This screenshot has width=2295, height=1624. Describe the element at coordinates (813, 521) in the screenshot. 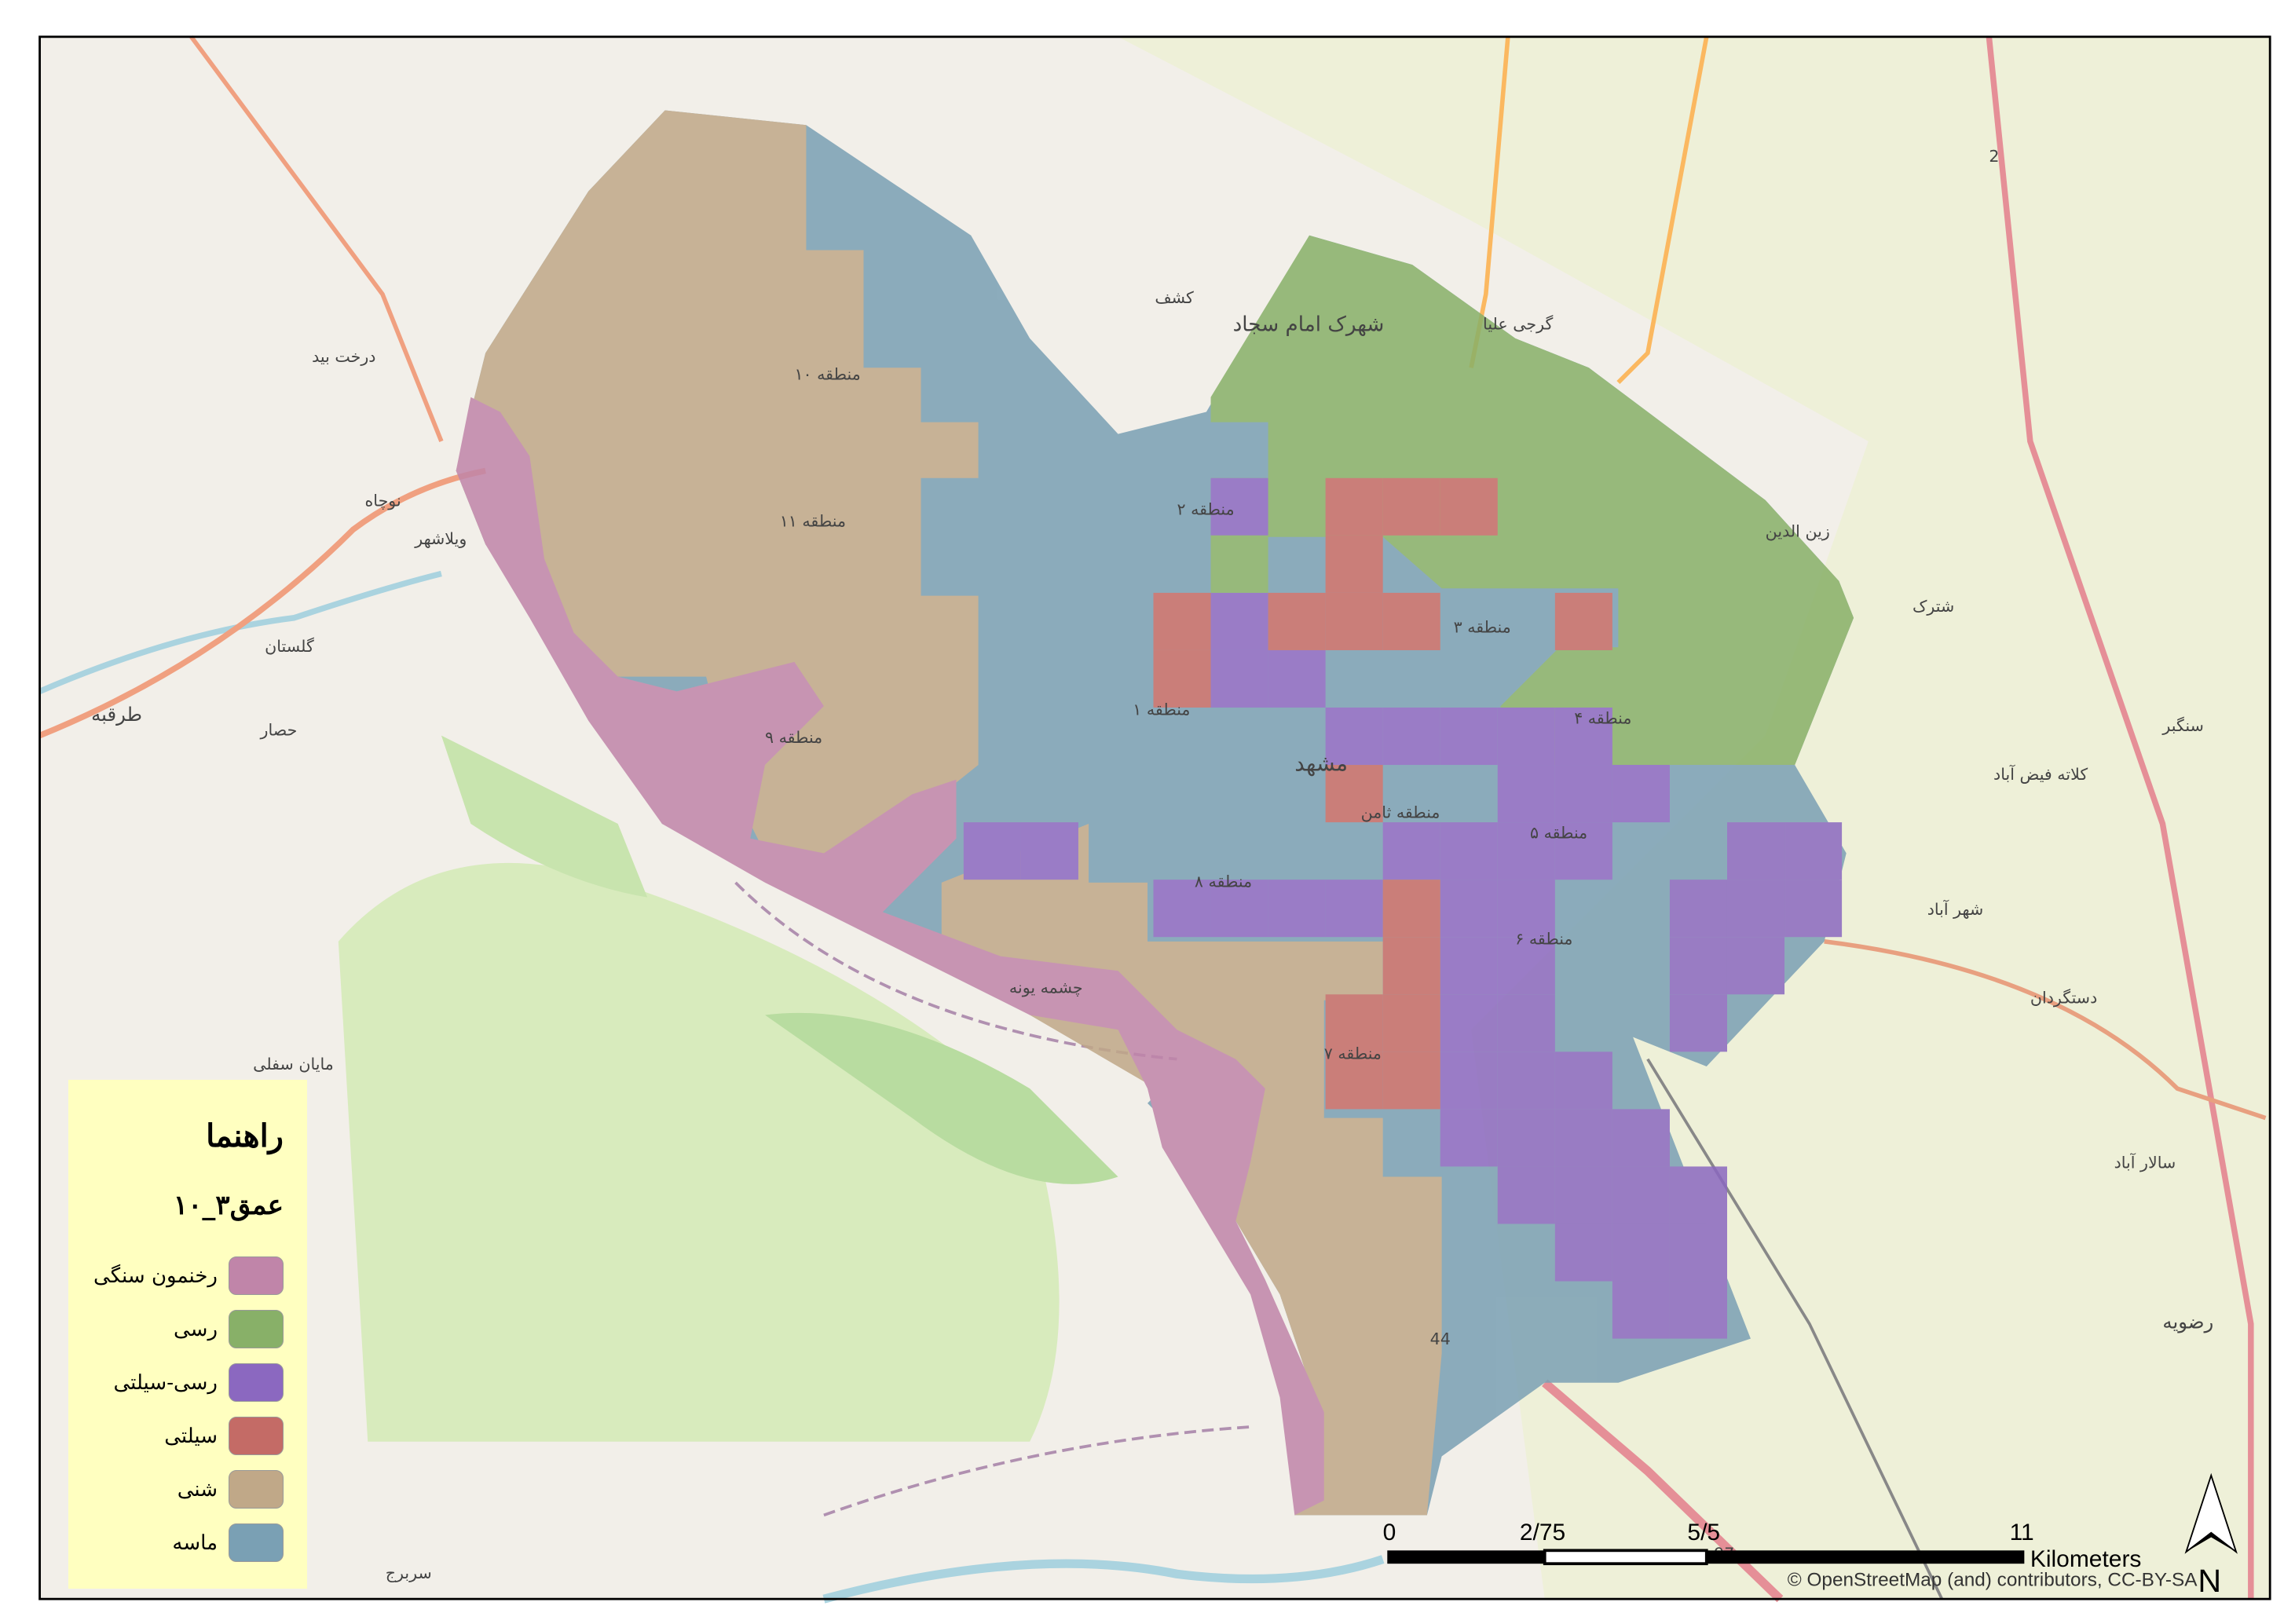

I see `map-label-district-11: منطقه ۱۱` at that location.